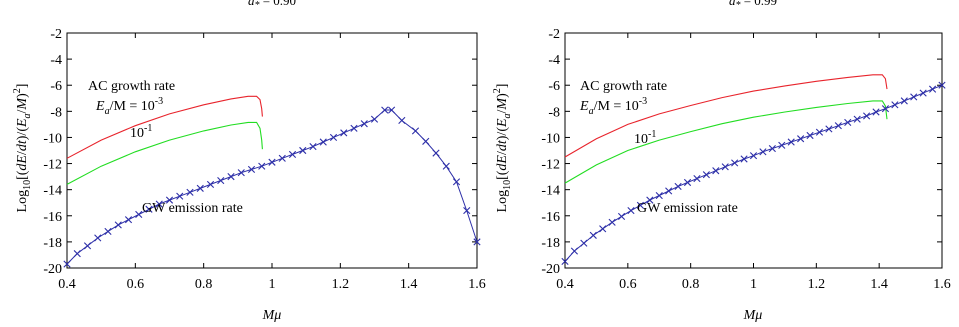 This screenshot has height=327, width=959. What do you see at coordinates (52, 217) in the screenshot?
I see `y-tick-label: -16` at bounding box center [52, 217].